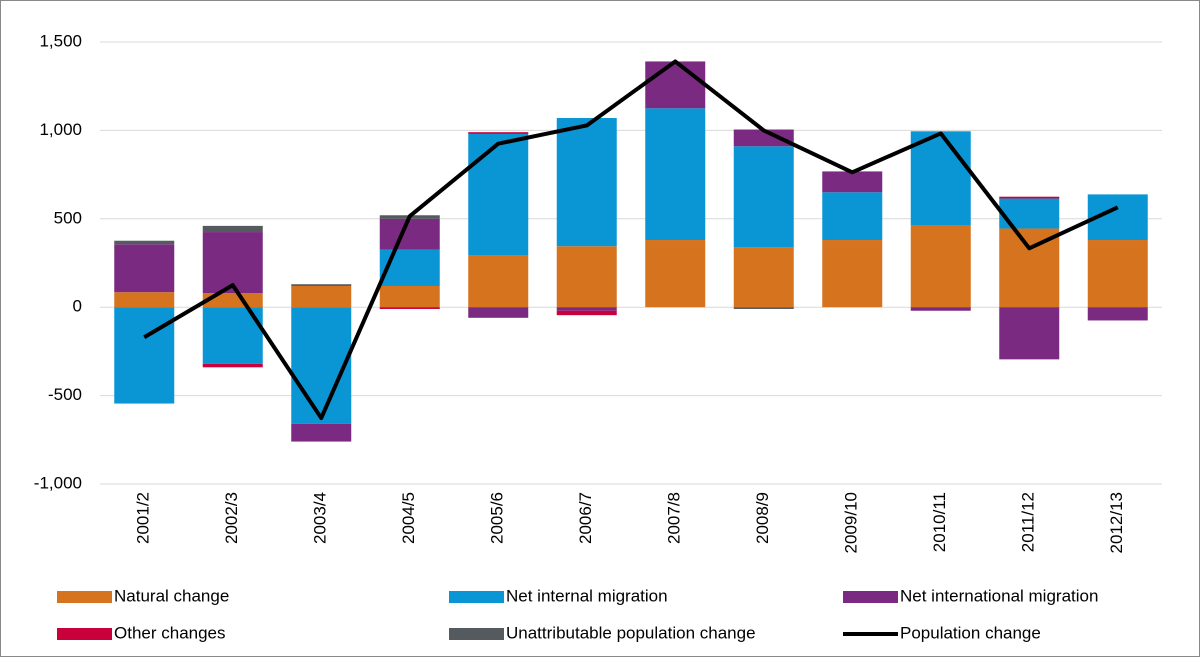 Image resolution: width=1200 pixels, height=662 pixels. I want to click on x-tick-label: 2001/2, so click(143, 518).